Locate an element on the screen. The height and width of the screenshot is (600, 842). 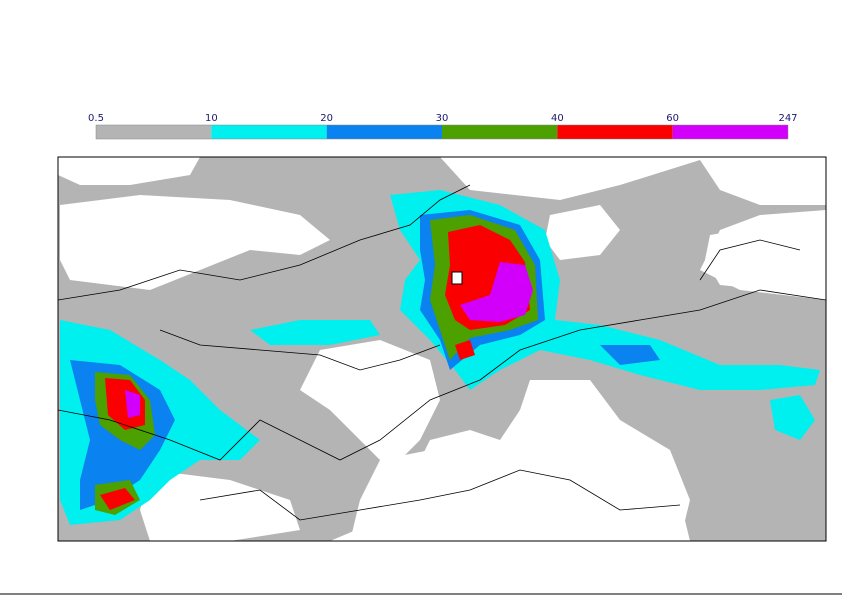
colorbar-frame is located at coordinates (442, 132).